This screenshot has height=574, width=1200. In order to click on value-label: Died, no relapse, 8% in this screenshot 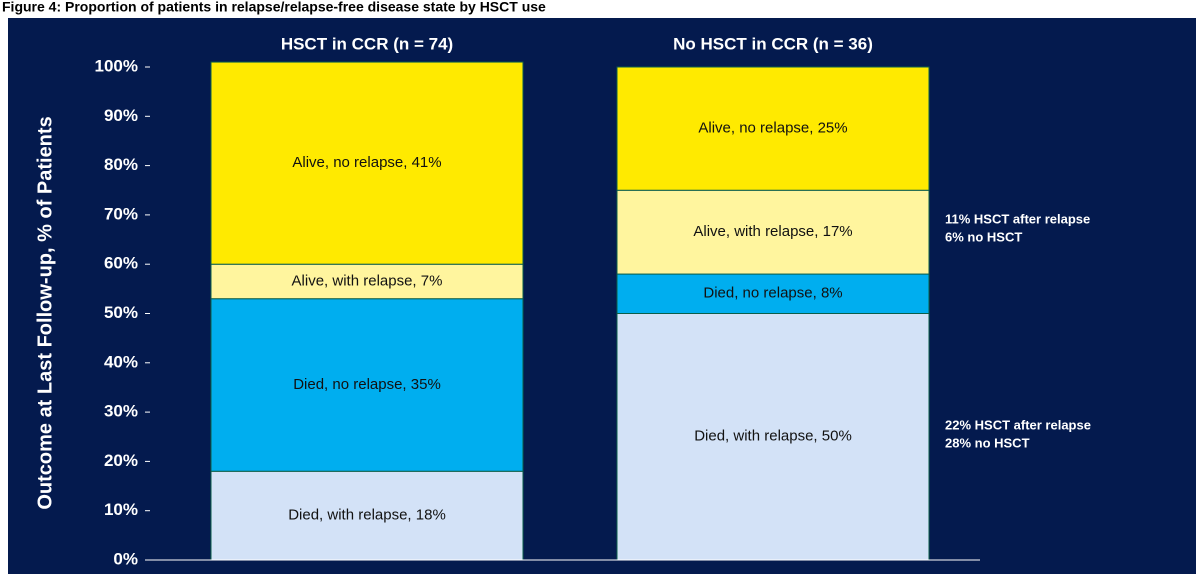, I will do `click(772, 293)`.